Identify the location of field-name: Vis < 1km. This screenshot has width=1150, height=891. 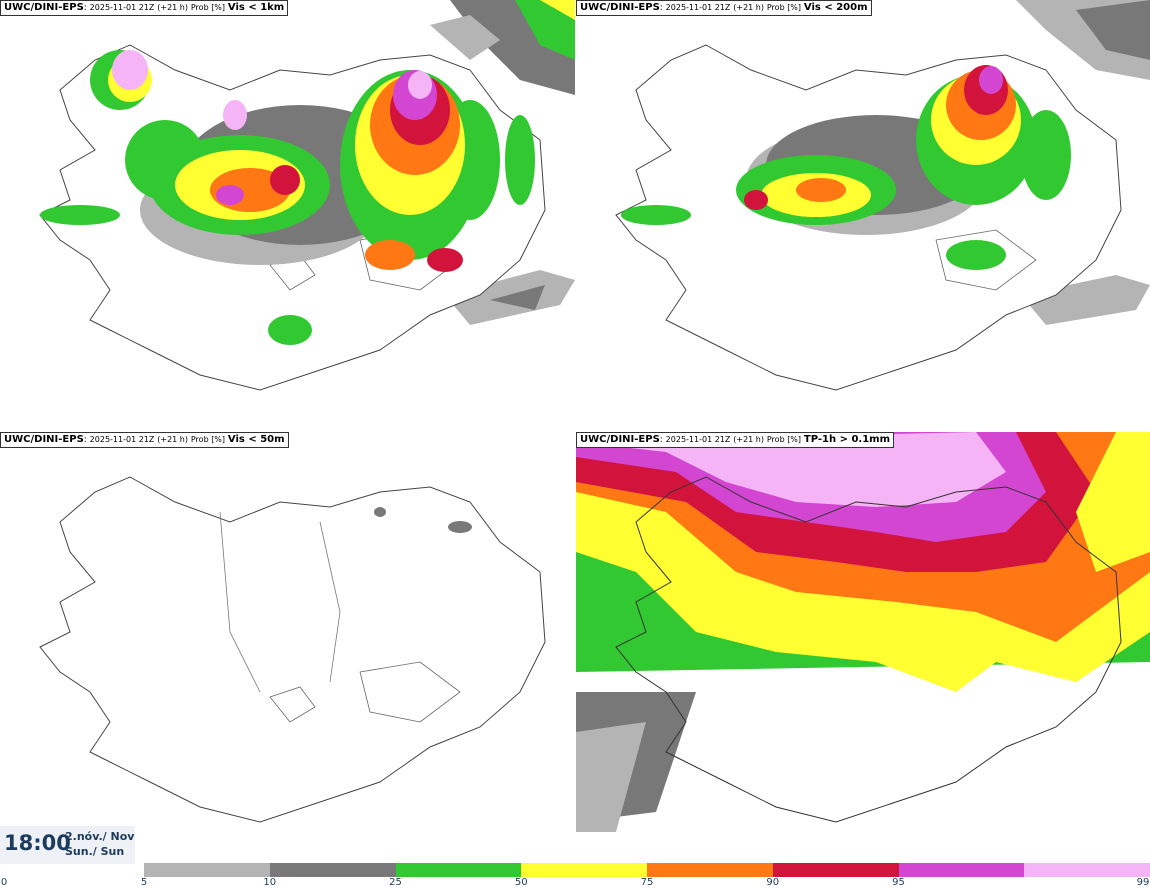
(256, 7).